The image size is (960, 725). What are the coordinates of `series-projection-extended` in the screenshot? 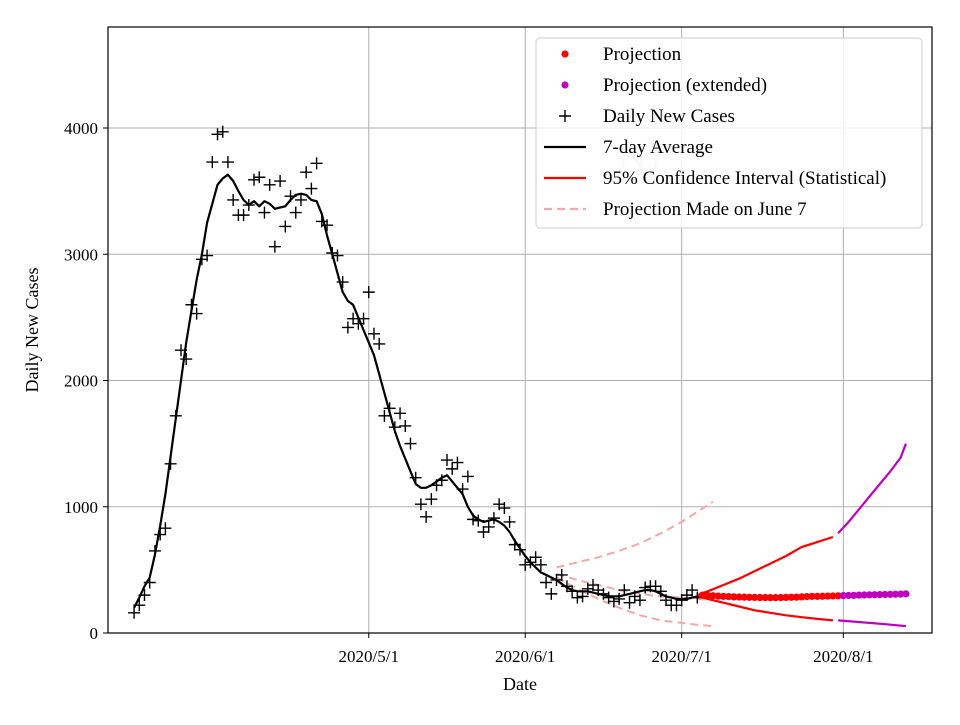 It's located at (874, 595).